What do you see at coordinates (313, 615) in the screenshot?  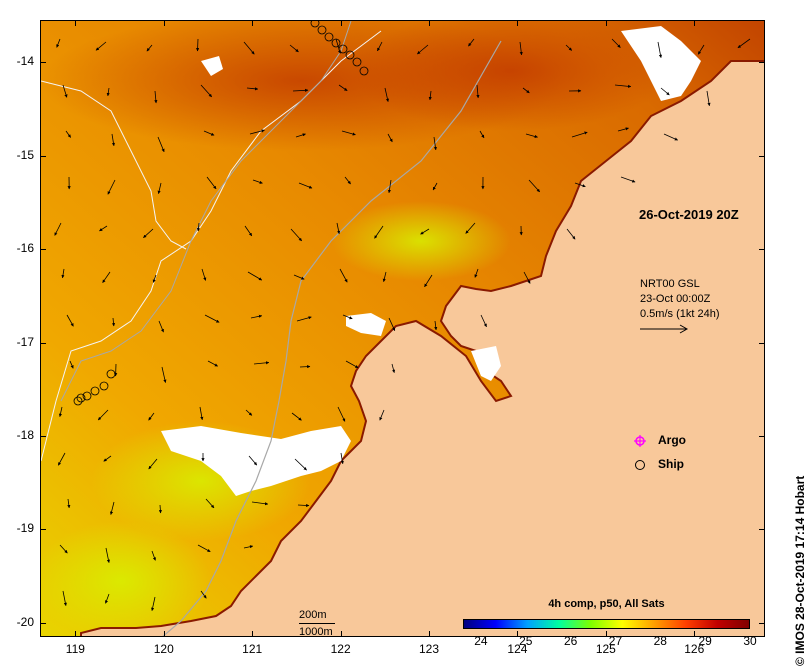 I see `isobath-200m-label: 200m` at bounding box center [313, 615].